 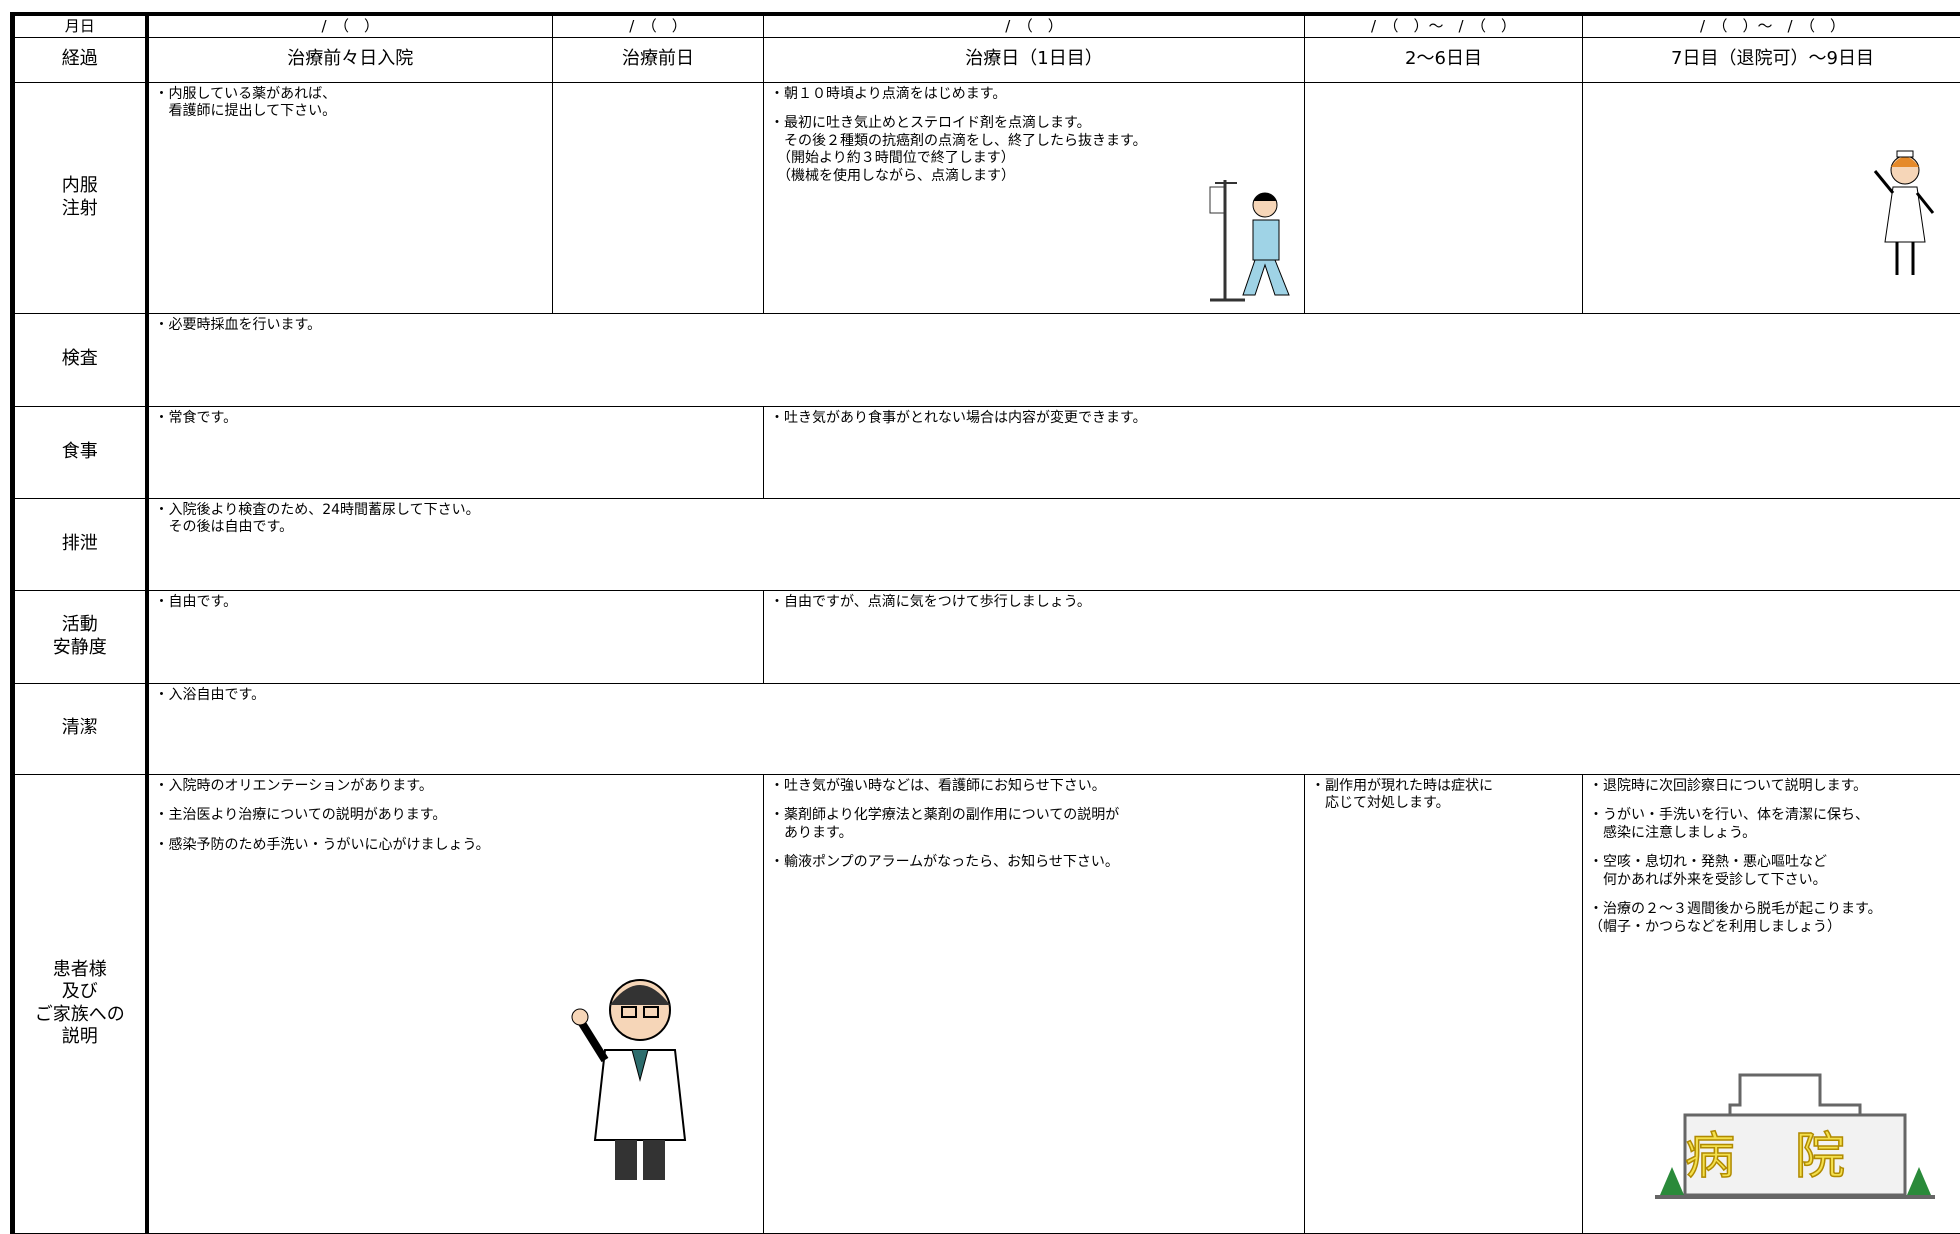 I want to click on paragraph: ・副作用が現れた時は症状に 応じて対処します。, so click(x=1443, y=795).